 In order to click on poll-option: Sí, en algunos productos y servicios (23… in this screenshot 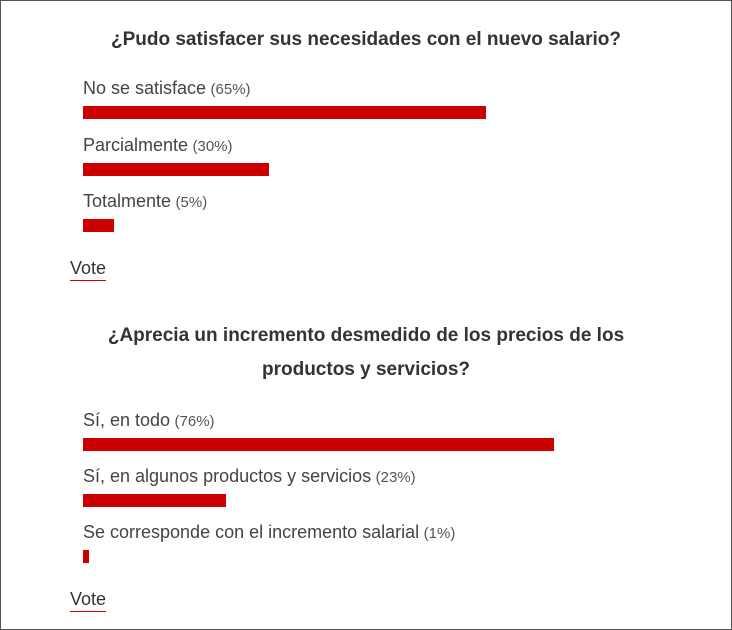, I will do `click(249, 476)`.